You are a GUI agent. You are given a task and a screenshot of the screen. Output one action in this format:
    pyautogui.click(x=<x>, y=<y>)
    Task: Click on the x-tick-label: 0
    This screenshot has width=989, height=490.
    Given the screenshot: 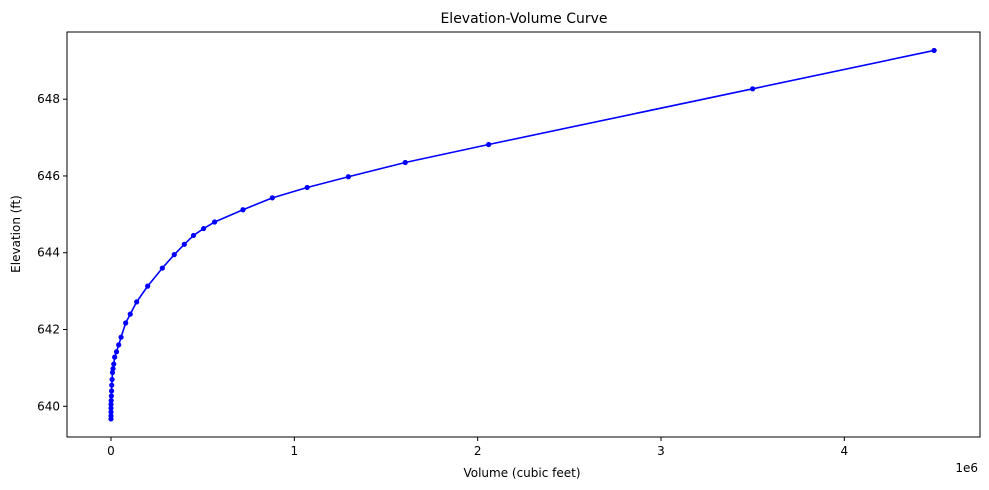 What is the action you would take?
    pyautogui.click(x=111, y=451)
    